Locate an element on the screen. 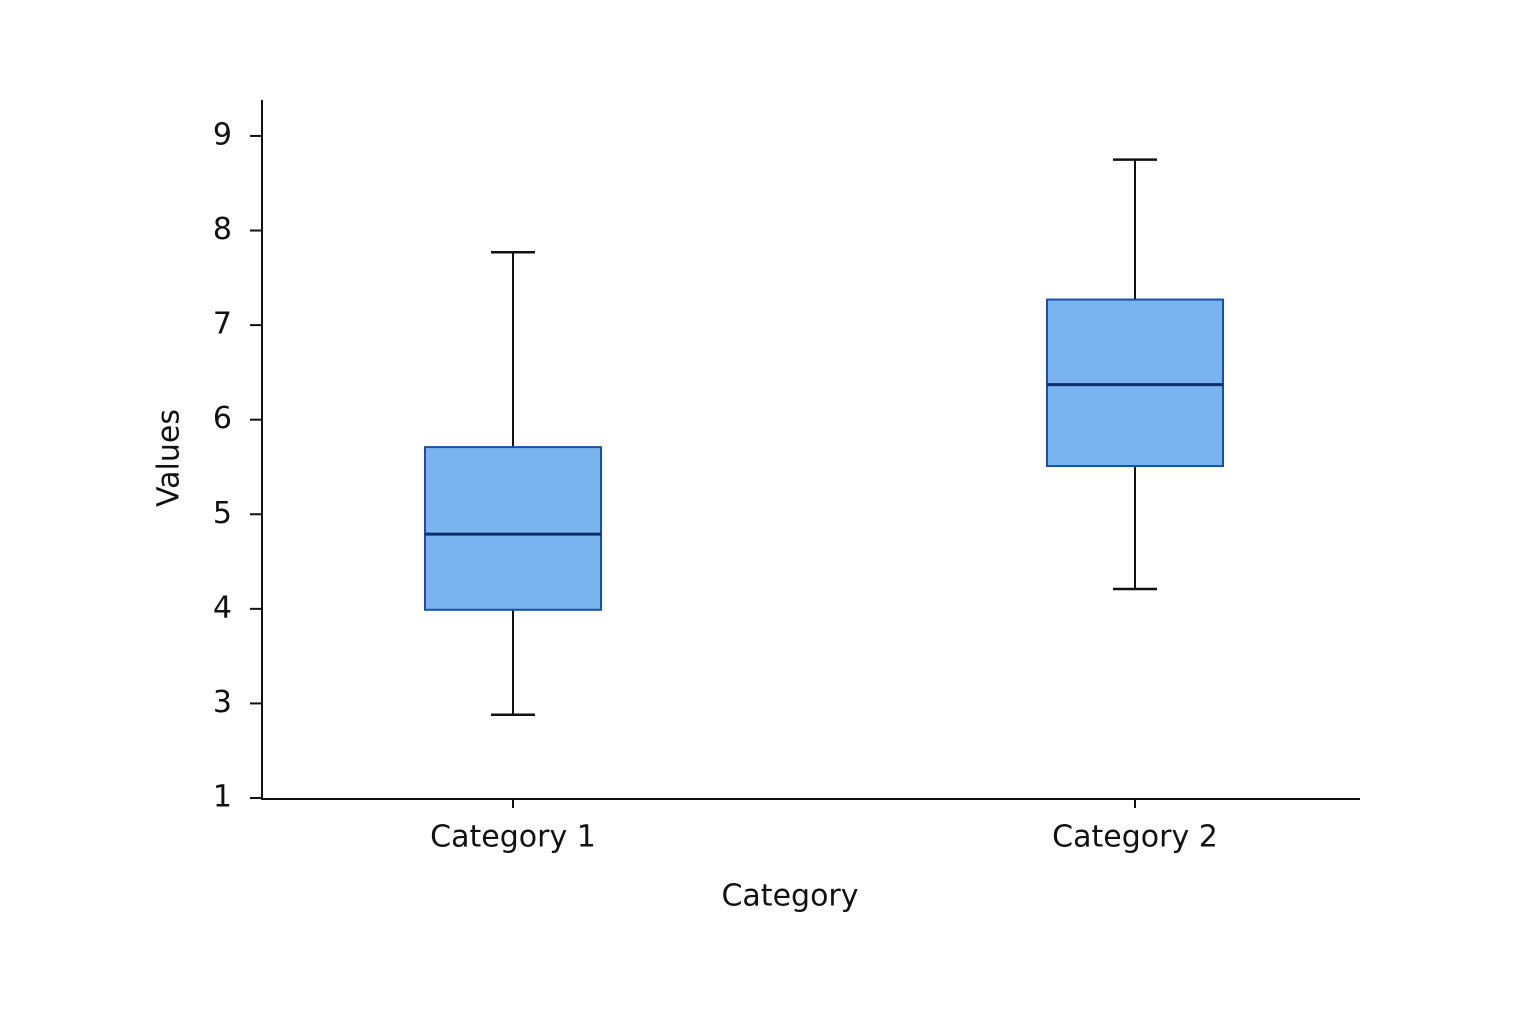  y-tick-label: 3 is located at coordinates (222, 702).